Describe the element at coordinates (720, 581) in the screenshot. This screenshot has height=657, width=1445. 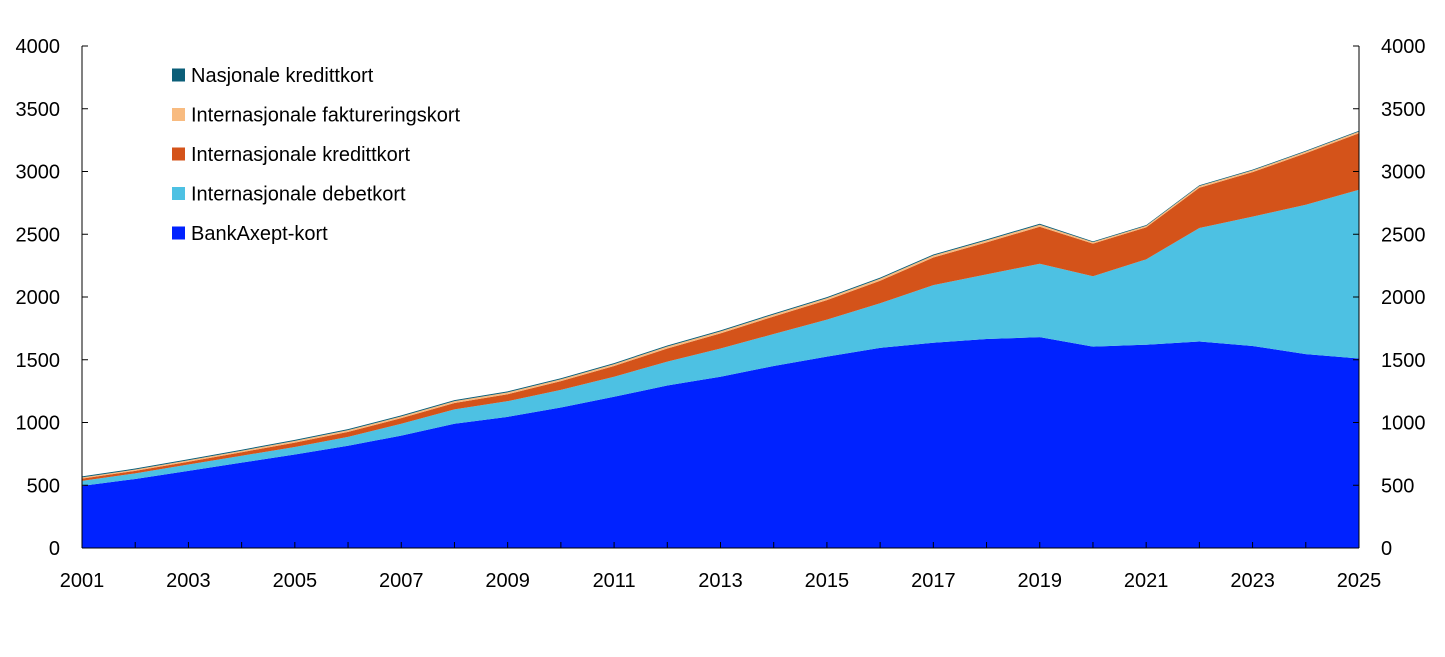
I see `x-tick-label: 2013` at that location.